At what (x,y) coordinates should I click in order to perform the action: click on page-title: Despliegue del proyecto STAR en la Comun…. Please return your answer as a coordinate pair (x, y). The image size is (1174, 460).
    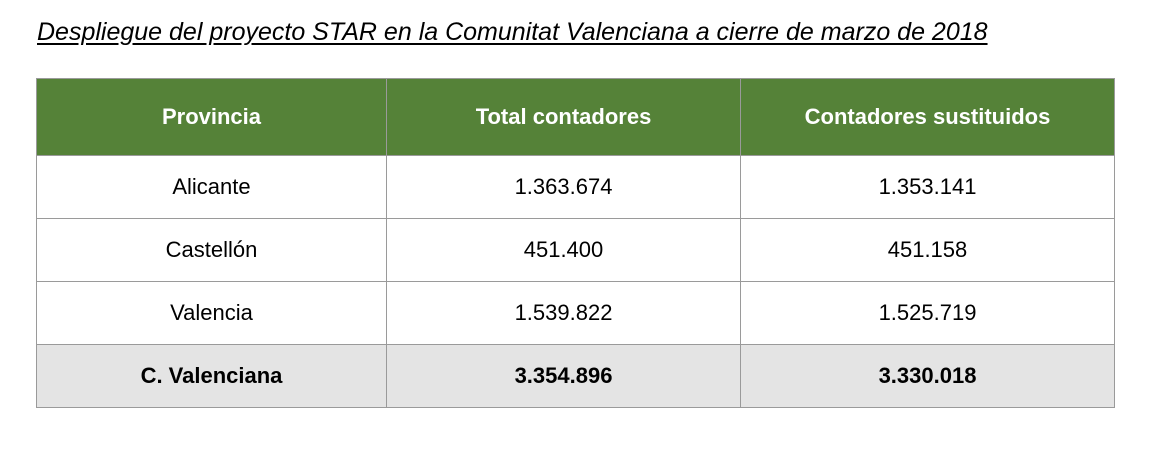
    Looking at the image, I should click on (512, 32).